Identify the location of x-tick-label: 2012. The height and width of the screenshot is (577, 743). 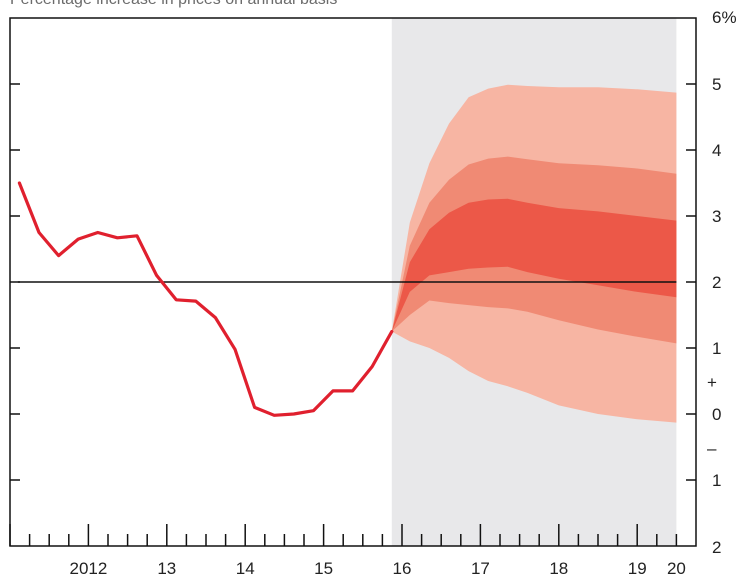
(88, 568).